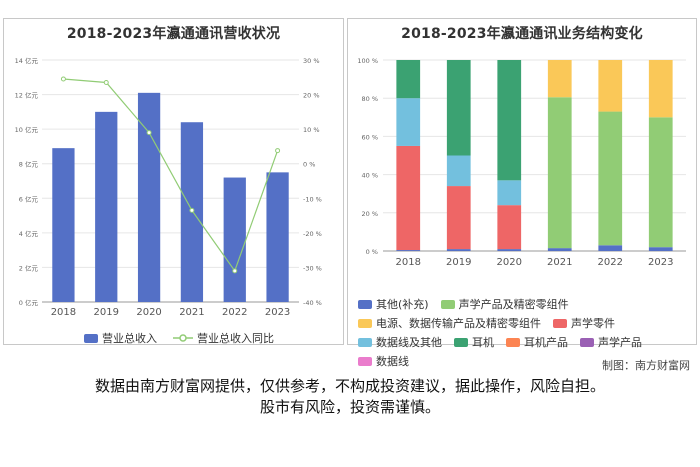 The image size is (700, 467). What do you see at coordinates (367, 61) in the screenshot?
I see `y-tick-label: 100 %` at bounding box center [367, 61].